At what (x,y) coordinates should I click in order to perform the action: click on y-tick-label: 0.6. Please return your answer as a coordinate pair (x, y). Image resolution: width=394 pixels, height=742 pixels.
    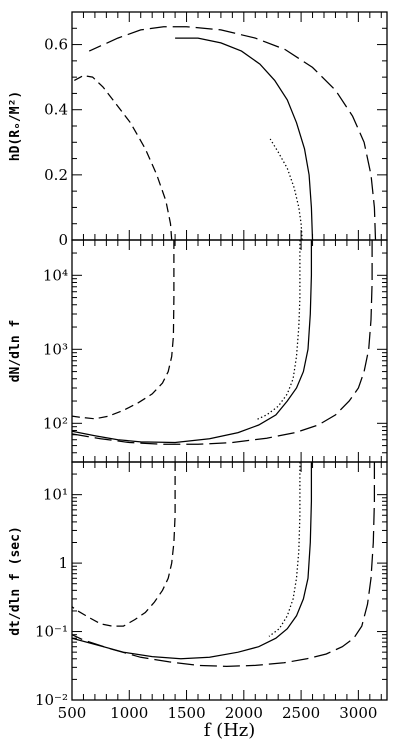
    Looking at the image, I should click on (56, 45).